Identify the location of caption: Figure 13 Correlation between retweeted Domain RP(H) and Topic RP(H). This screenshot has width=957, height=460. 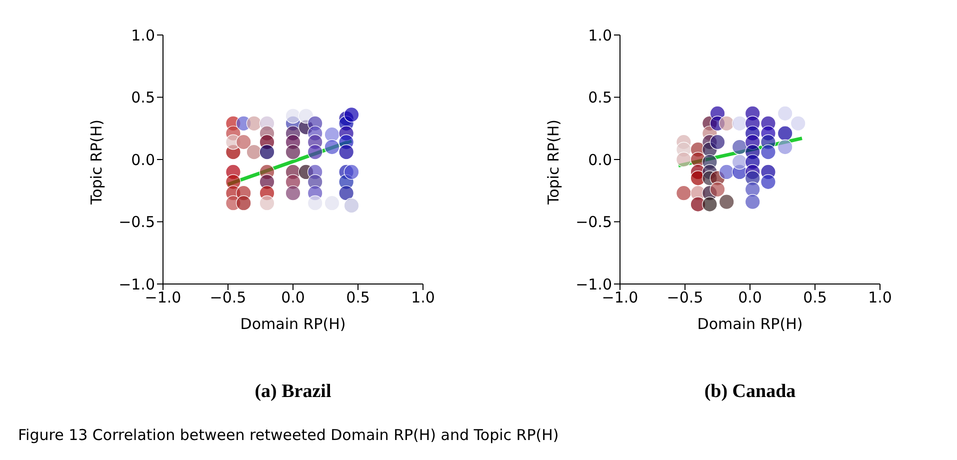
(288, 435).